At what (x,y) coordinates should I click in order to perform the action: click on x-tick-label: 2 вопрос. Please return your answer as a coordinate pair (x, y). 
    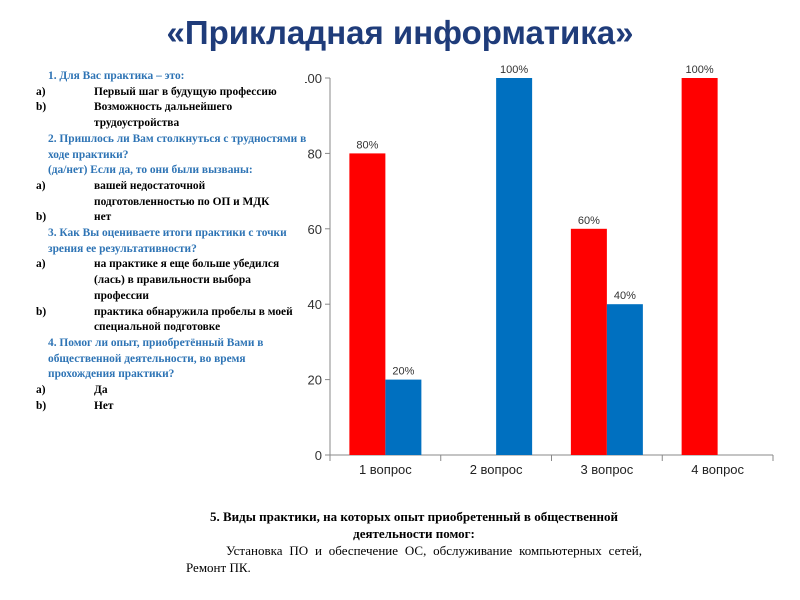
    Looking at the image, I should click on (496, 469).